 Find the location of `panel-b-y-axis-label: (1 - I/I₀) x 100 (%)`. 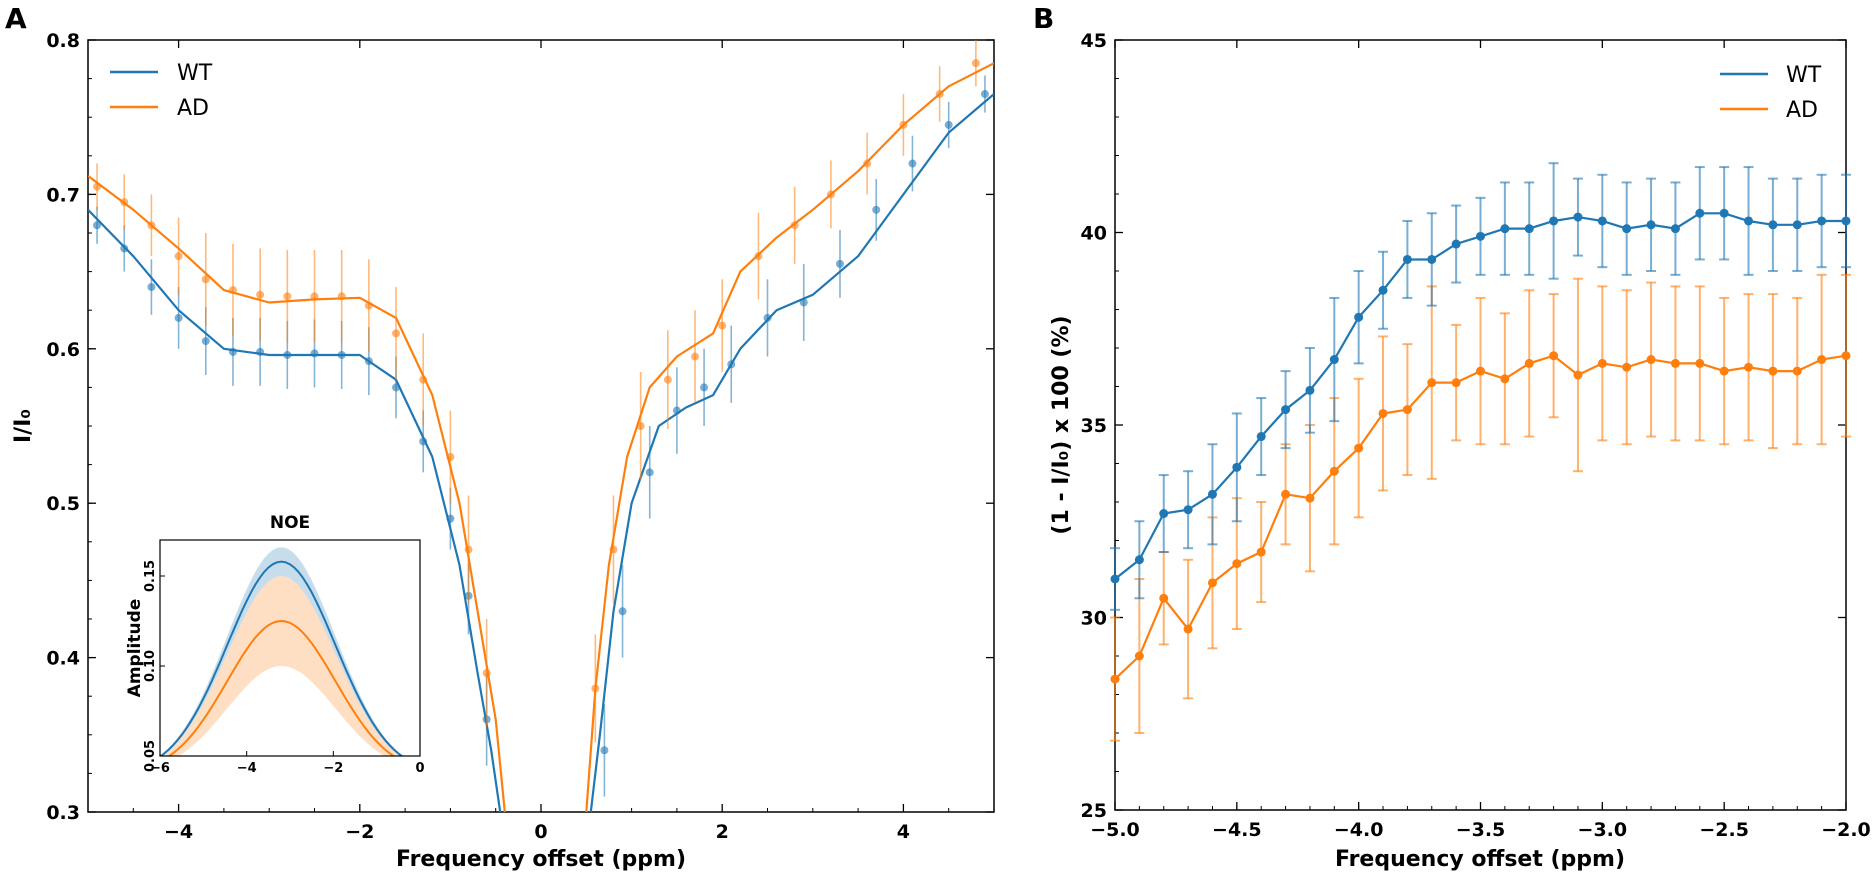

panel-b-y-axis-label: (1 - I/I₀) x 100 (%) is located at coordinates (1061, 424).